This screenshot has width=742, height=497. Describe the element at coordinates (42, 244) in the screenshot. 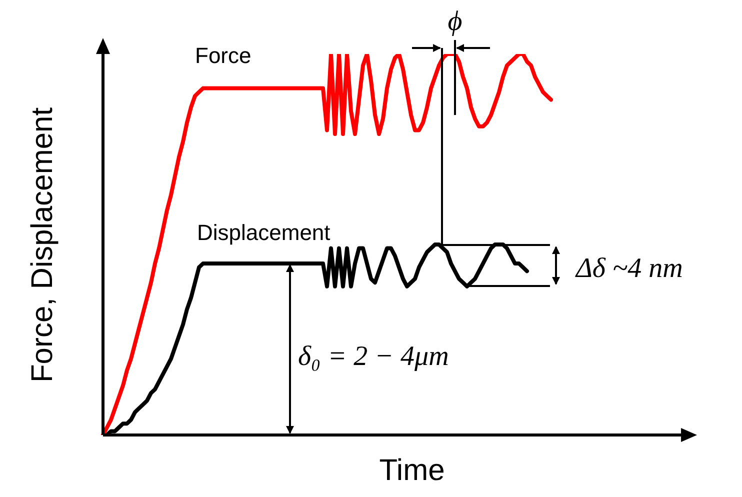

I see `y-axis-title: Force, Displacement` at that location.